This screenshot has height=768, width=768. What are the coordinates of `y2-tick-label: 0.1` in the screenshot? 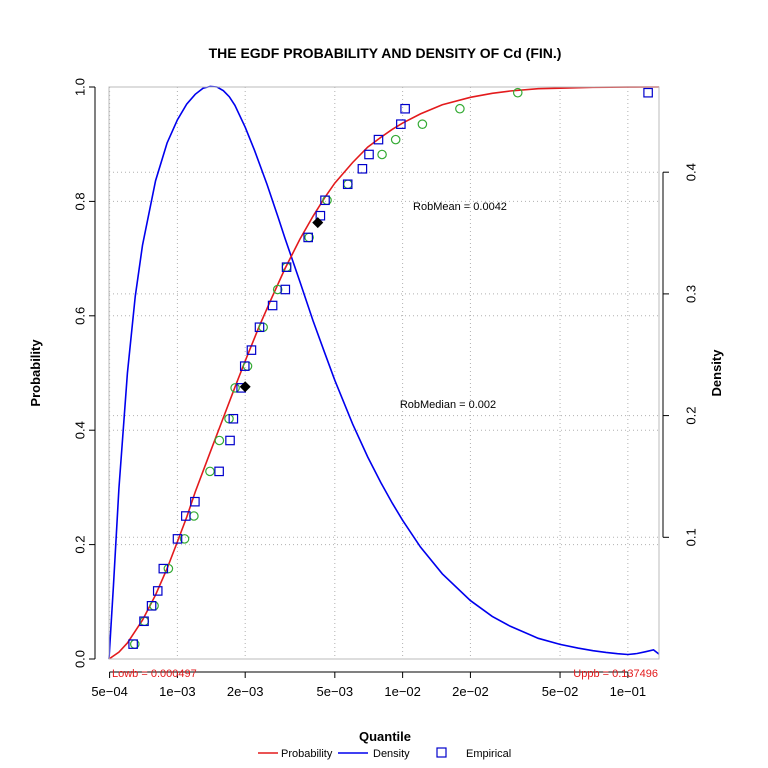 It's located at (690, 537).